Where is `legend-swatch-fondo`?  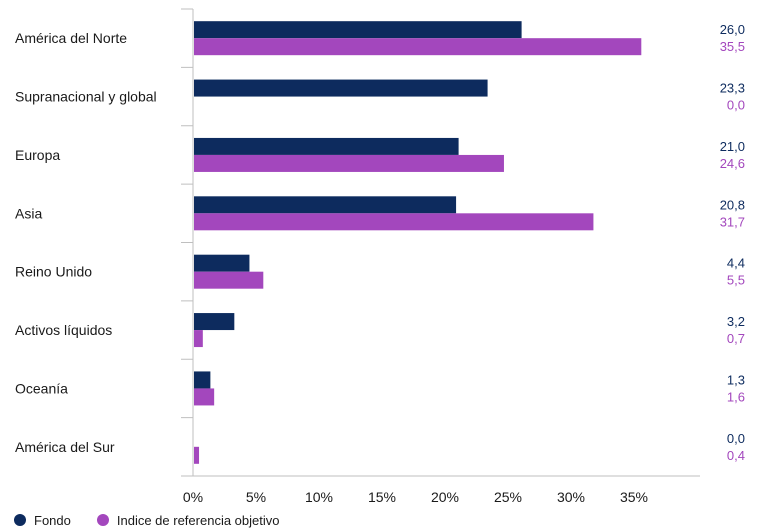
legend-swatch-fondo is located at coordinates (20, 520).